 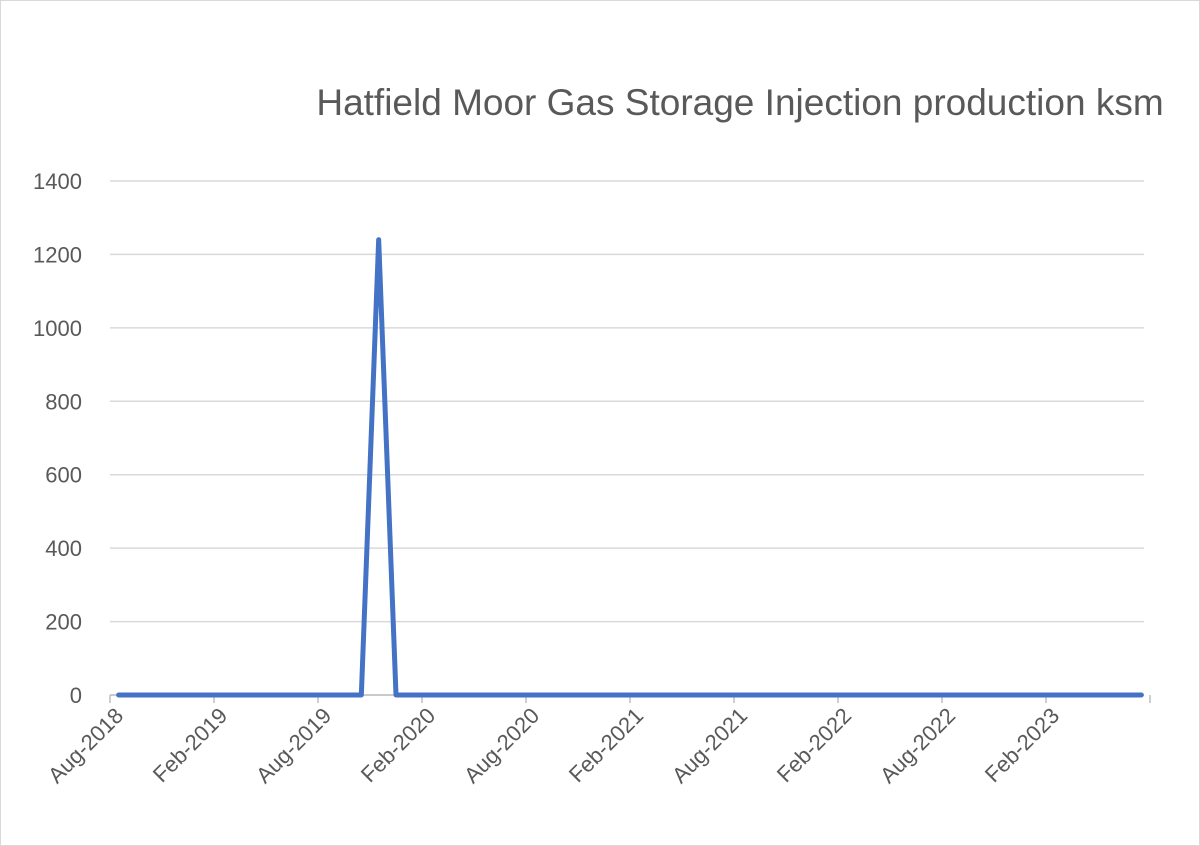 What do you see at coordinates (63, 622) in the screenshot?
I see `y-tick-label: 200` at bounding box center [63, 622].